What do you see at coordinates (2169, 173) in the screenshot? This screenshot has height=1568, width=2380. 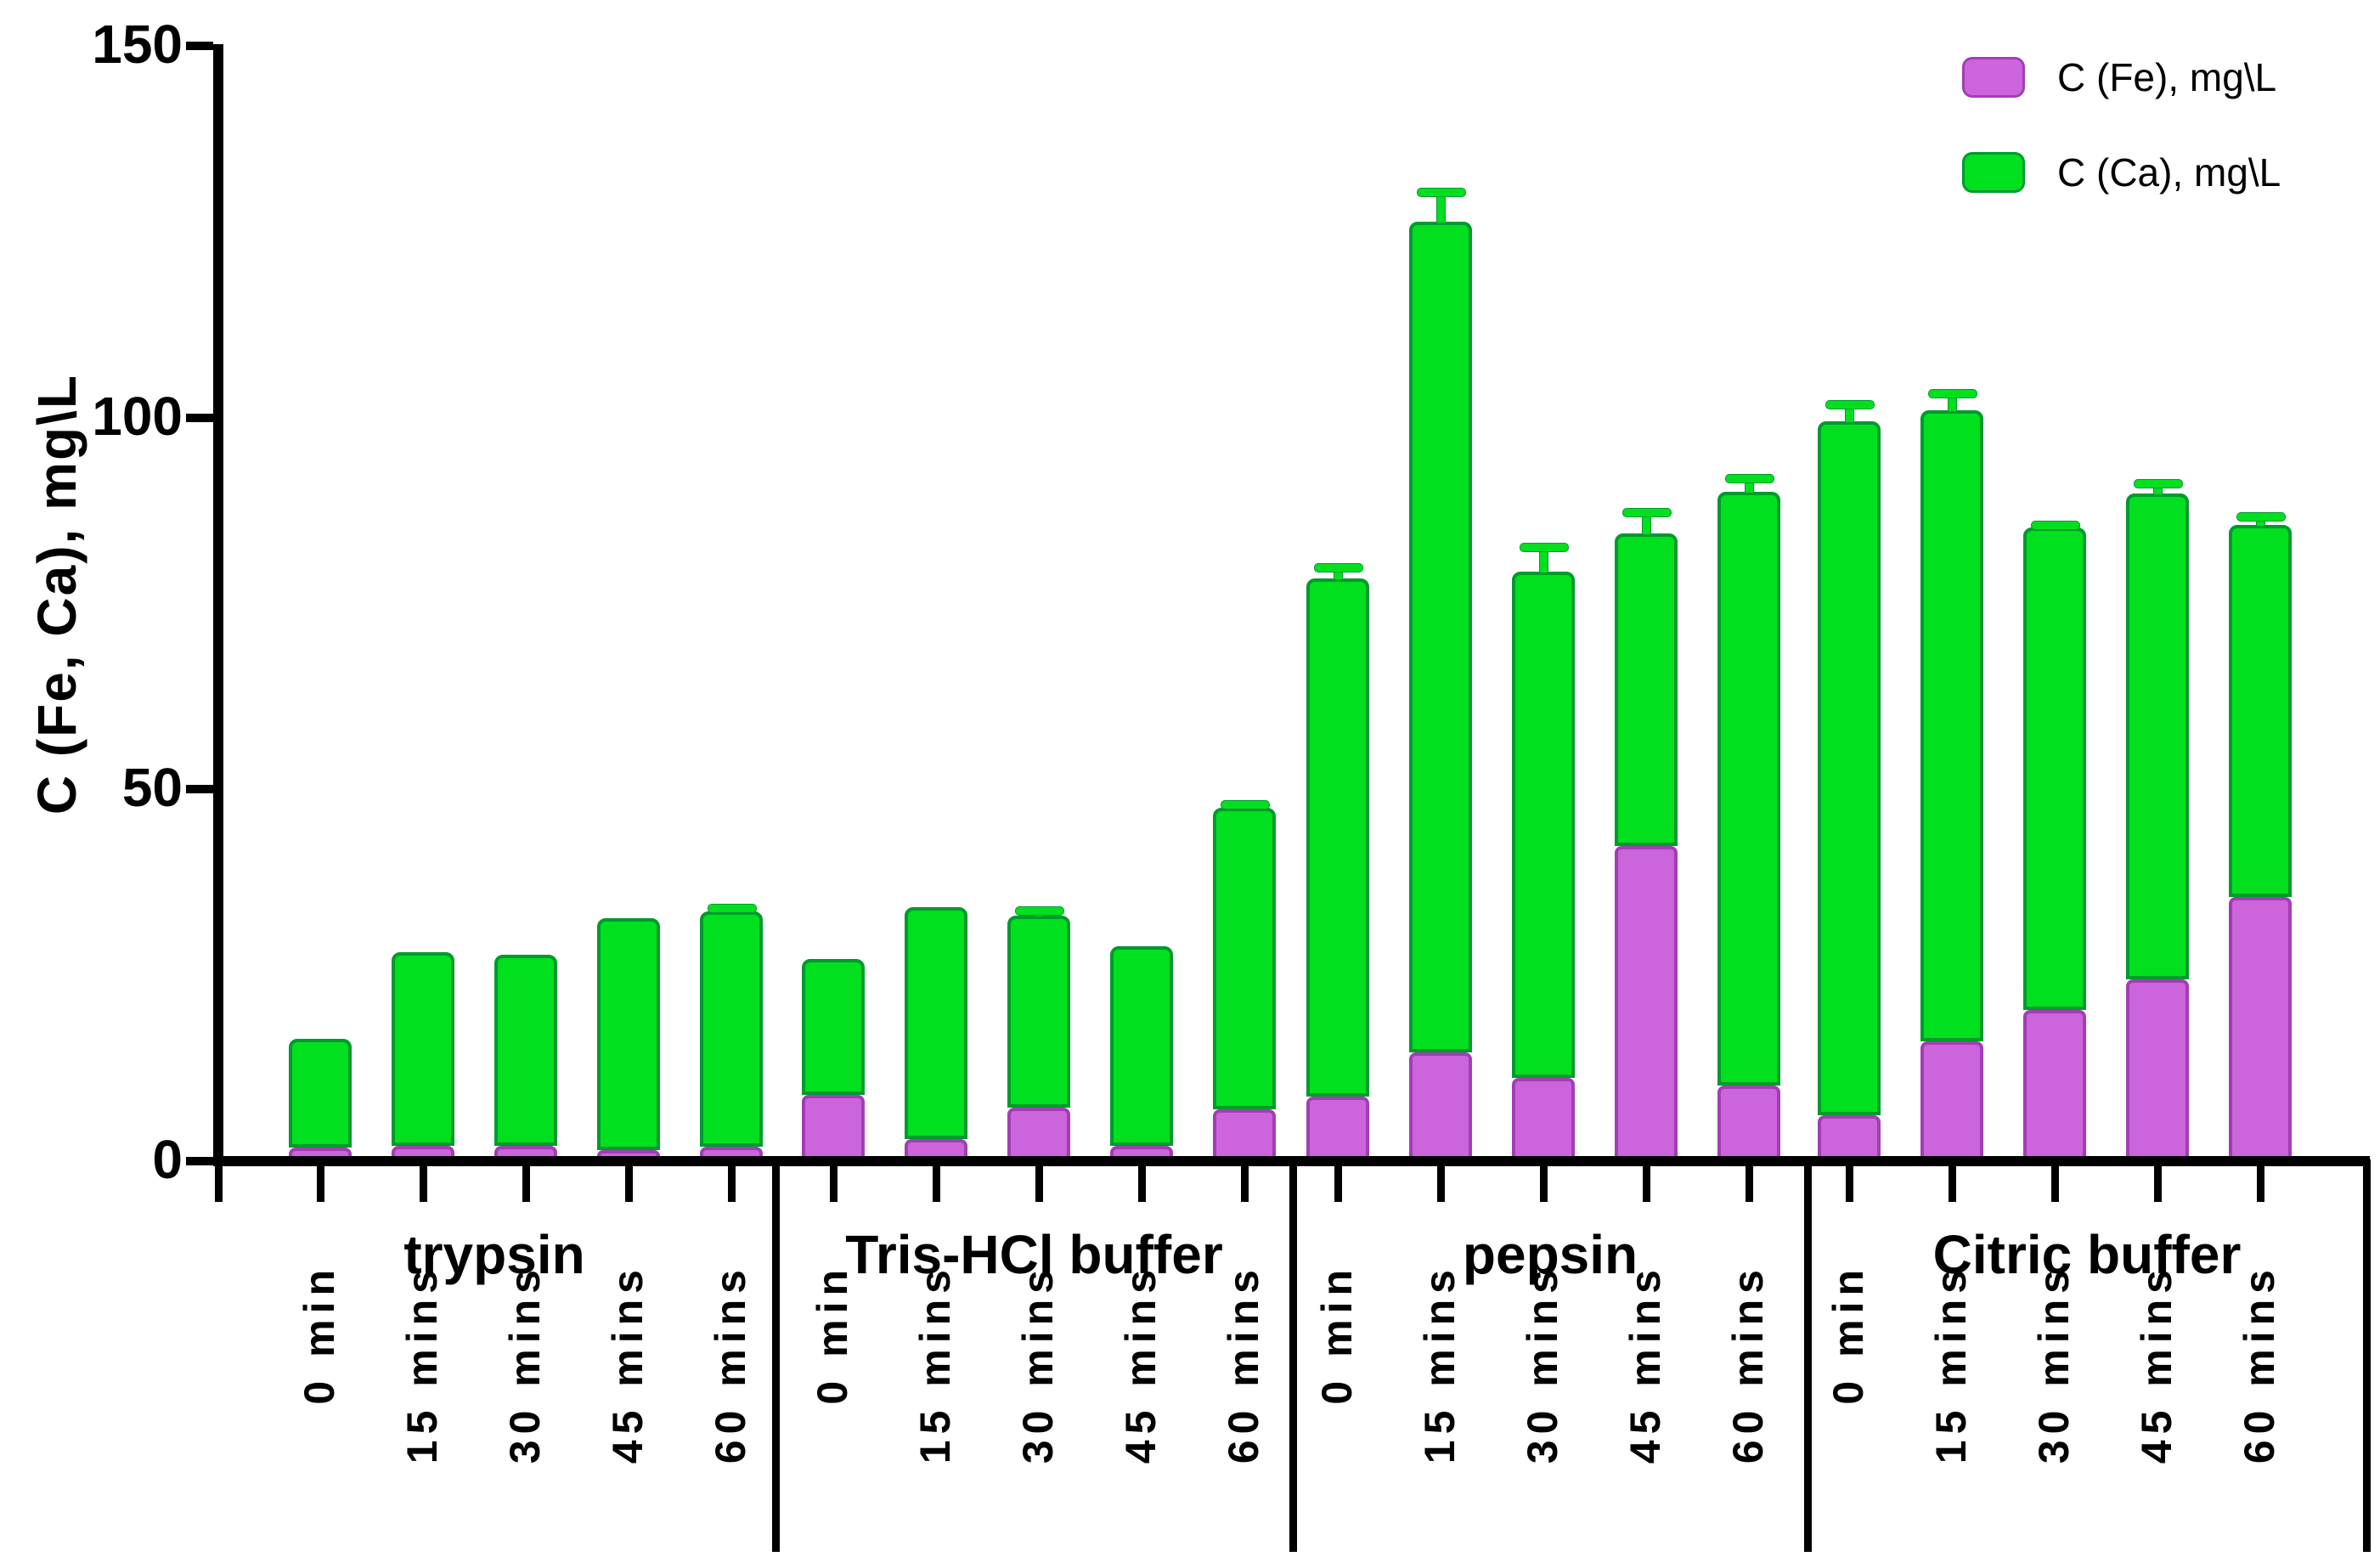 I see `legend-label: C (Ca), mg\L` at bounding box center [2169, 173].